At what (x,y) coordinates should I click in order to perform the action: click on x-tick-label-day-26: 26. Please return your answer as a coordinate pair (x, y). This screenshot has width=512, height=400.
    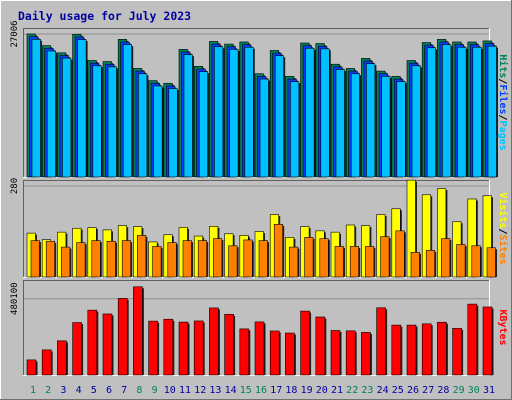
    Looking at the image, I should click on (413, 390).